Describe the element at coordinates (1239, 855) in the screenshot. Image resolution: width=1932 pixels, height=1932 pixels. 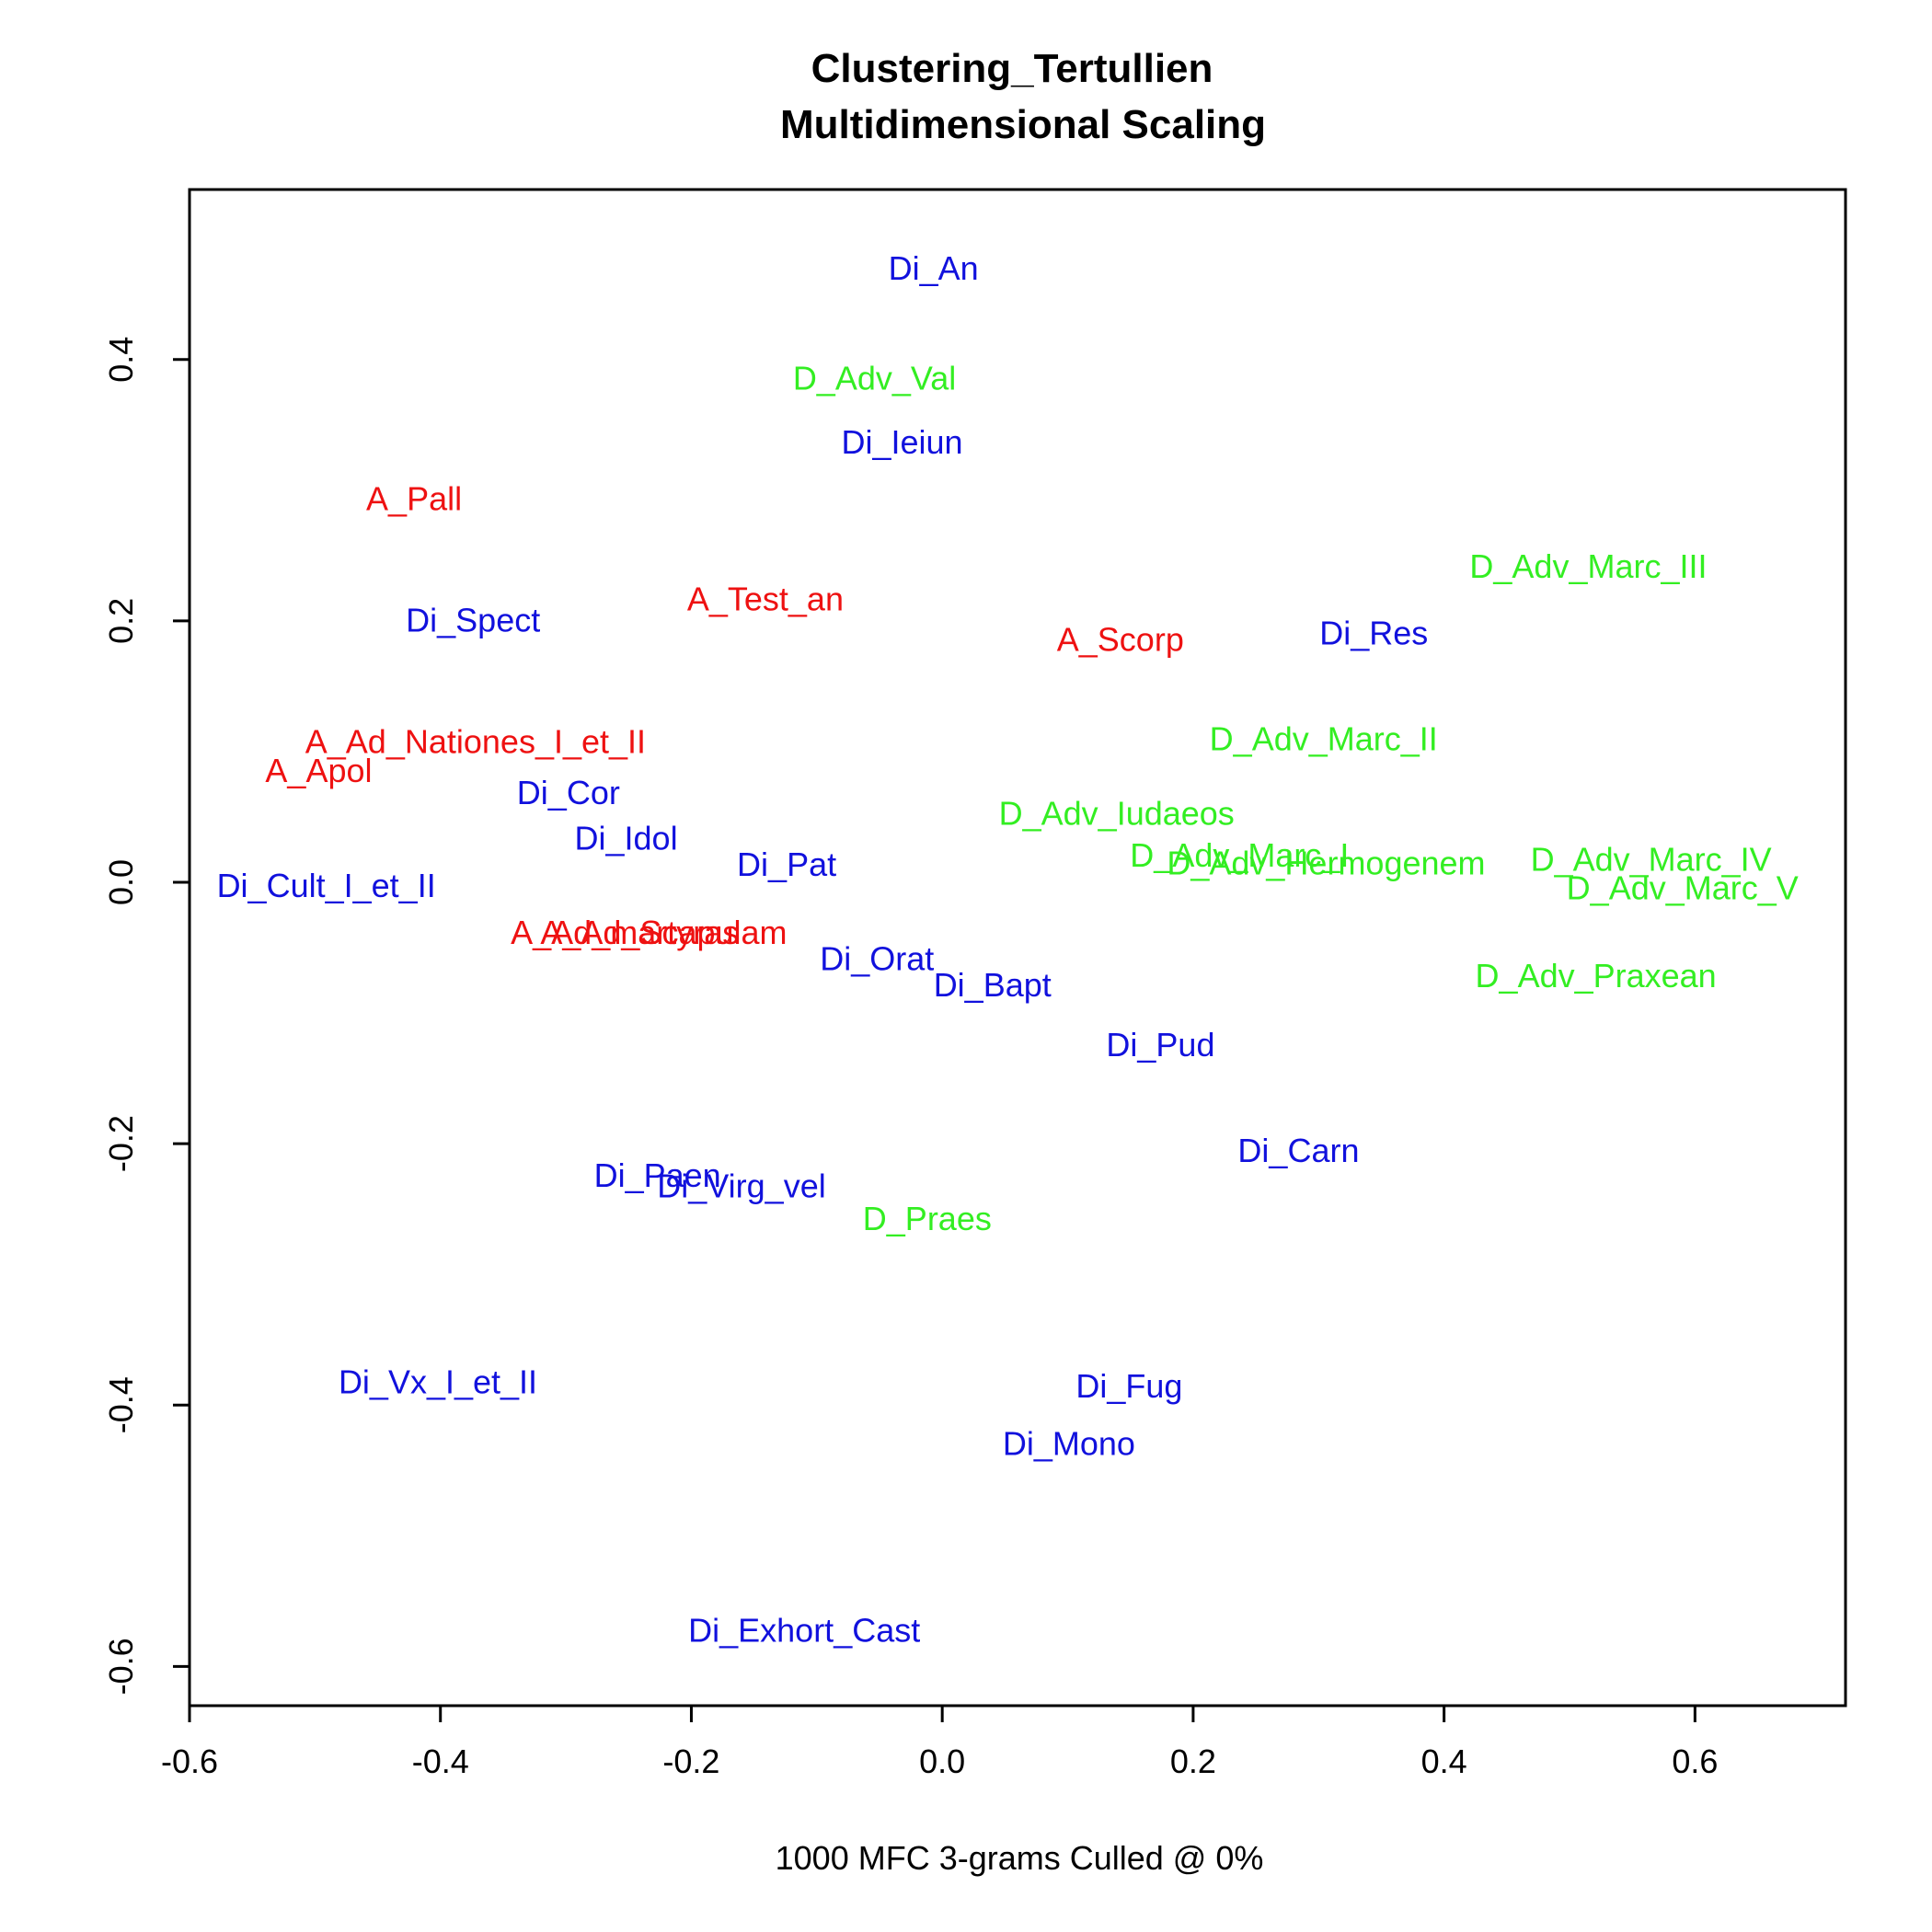
I see `point-label: D_Adv_Marc_I` at that location.